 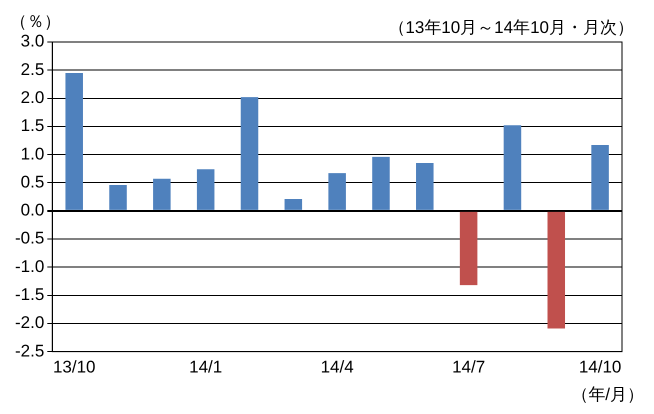 What do you see at coordinates (74, 366) in the screenshot?
I see `x-tick-label: 13/10` at bounding box center [74, 366].